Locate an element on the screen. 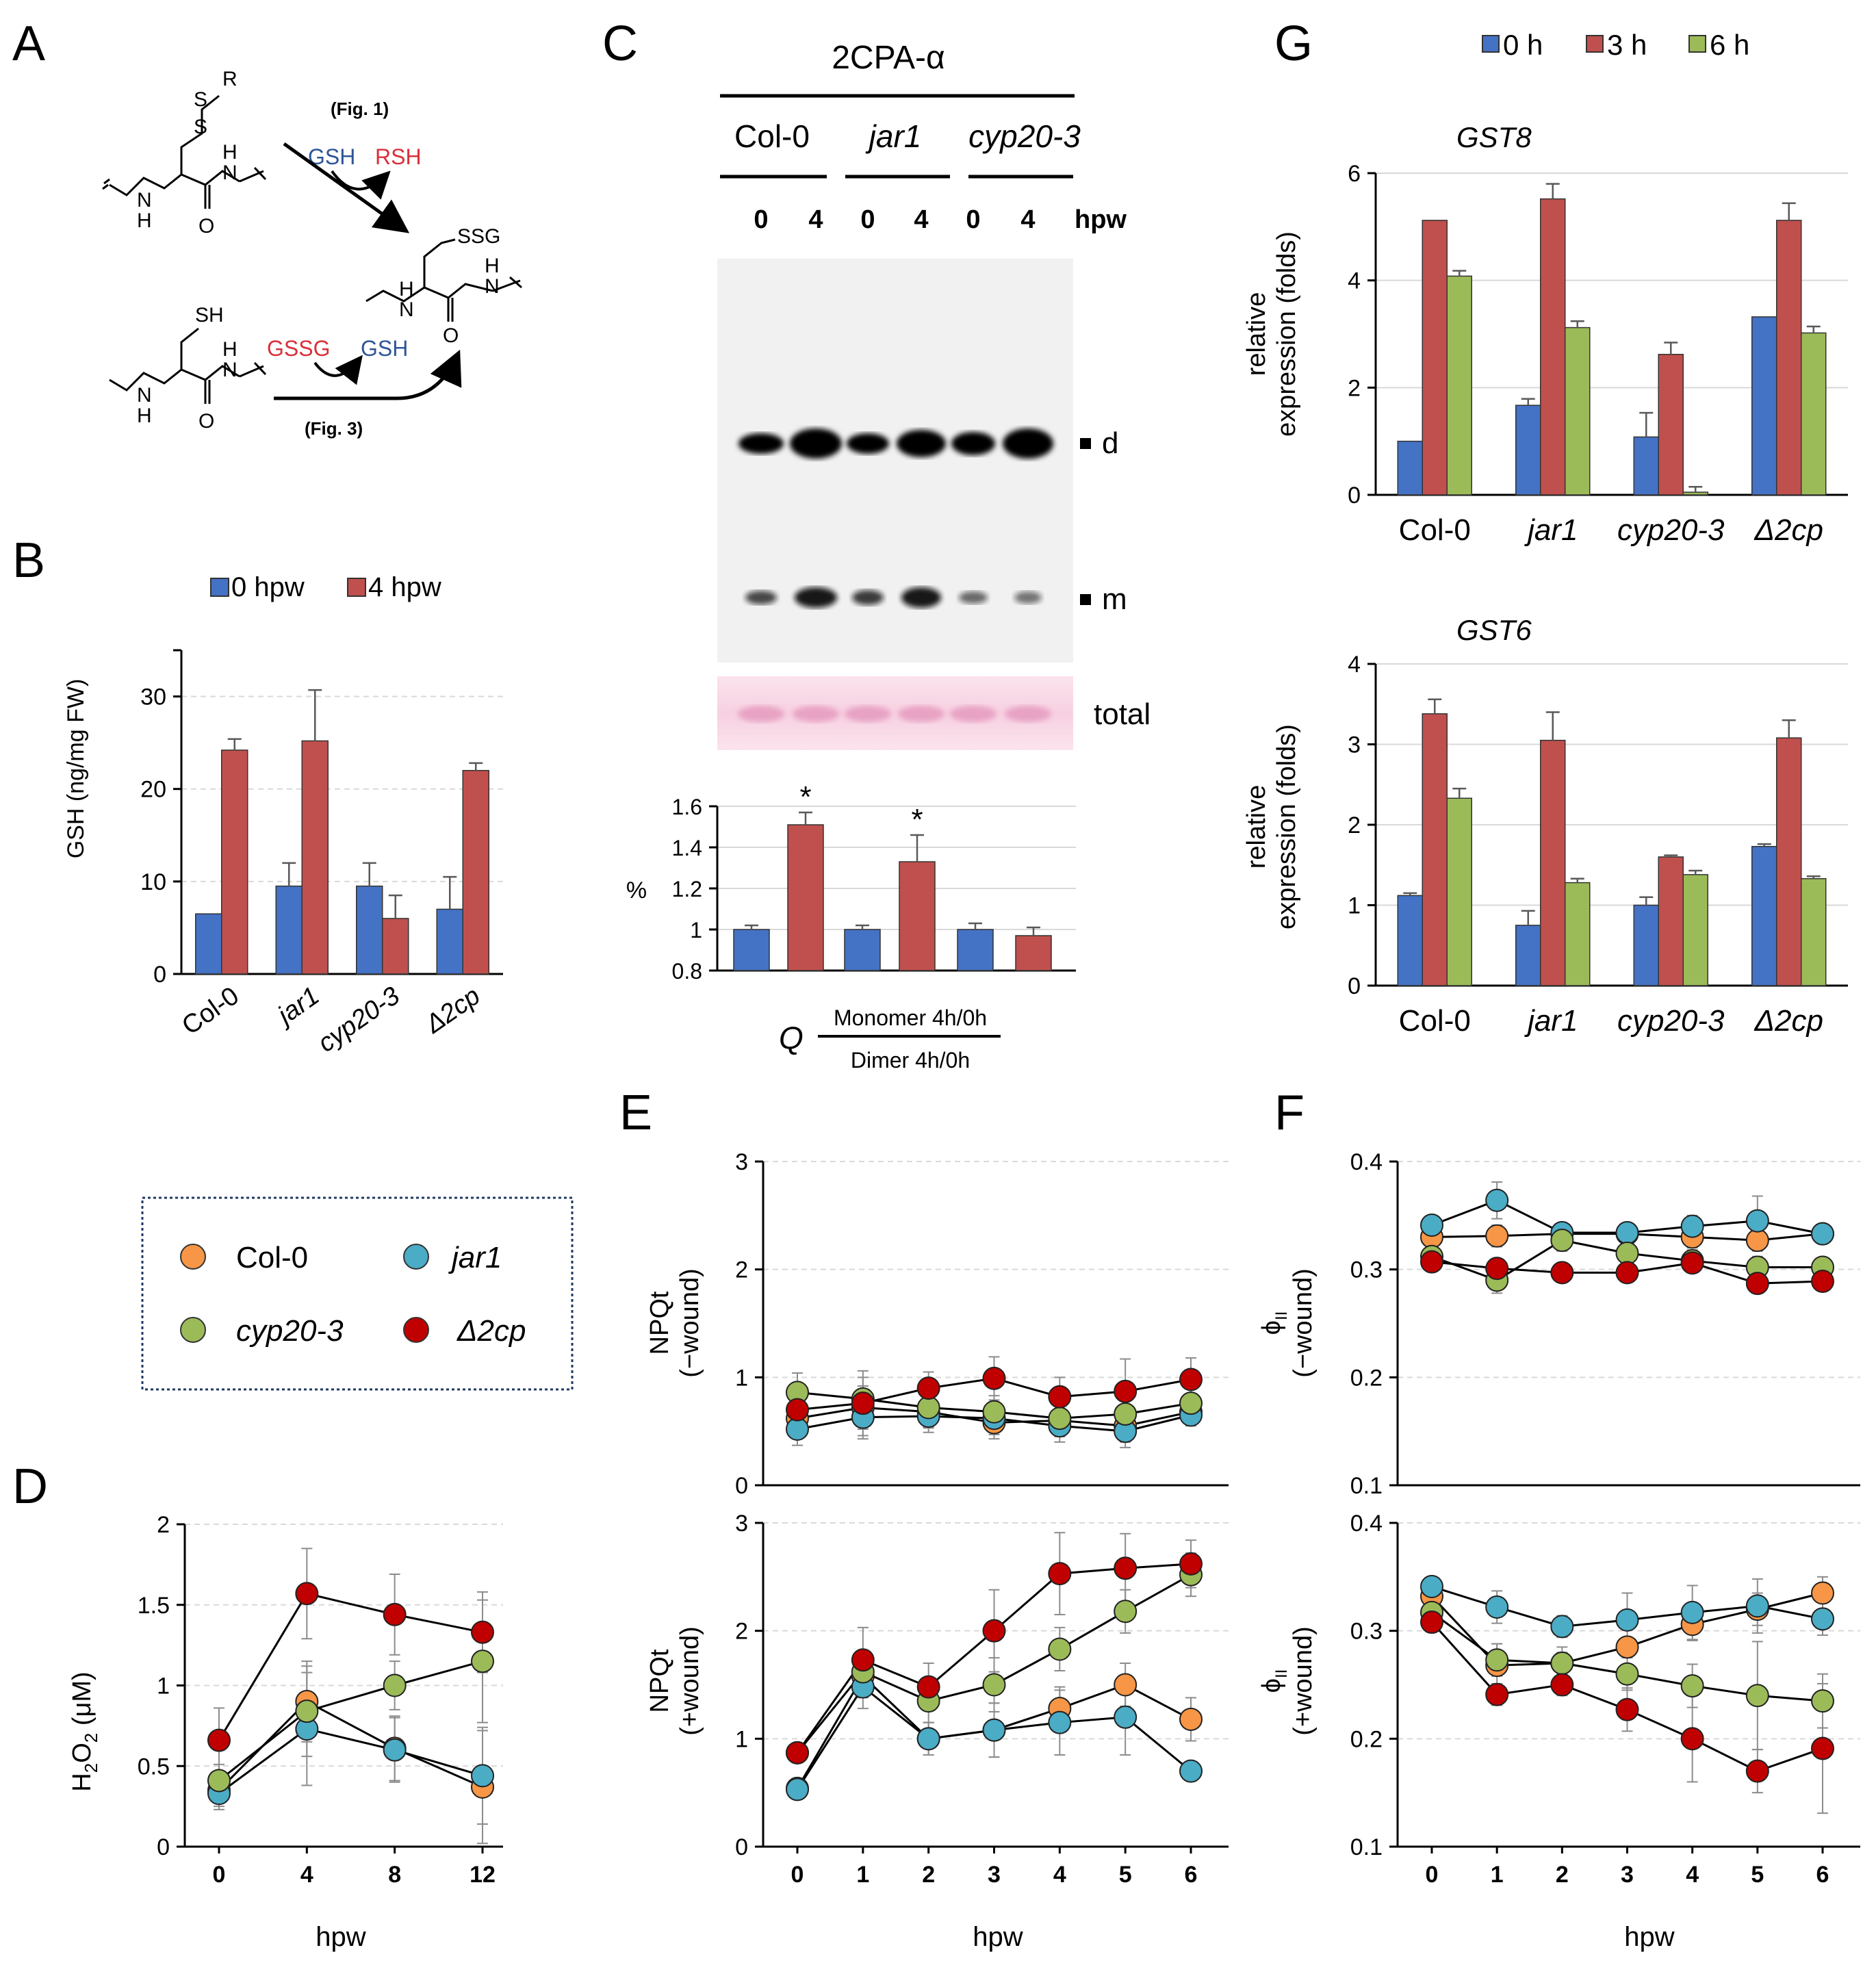 Image resolution: width=1876 pixels, height=1963 pixels. atom-s2: S is located at coordinates (201, 127).